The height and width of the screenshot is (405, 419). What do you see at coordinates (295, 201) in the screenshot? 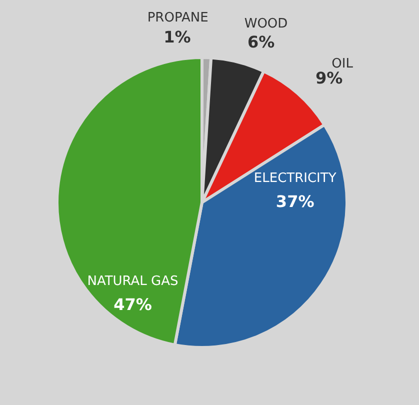
I see `data-label: 37%` at bounding box center [295, 201].